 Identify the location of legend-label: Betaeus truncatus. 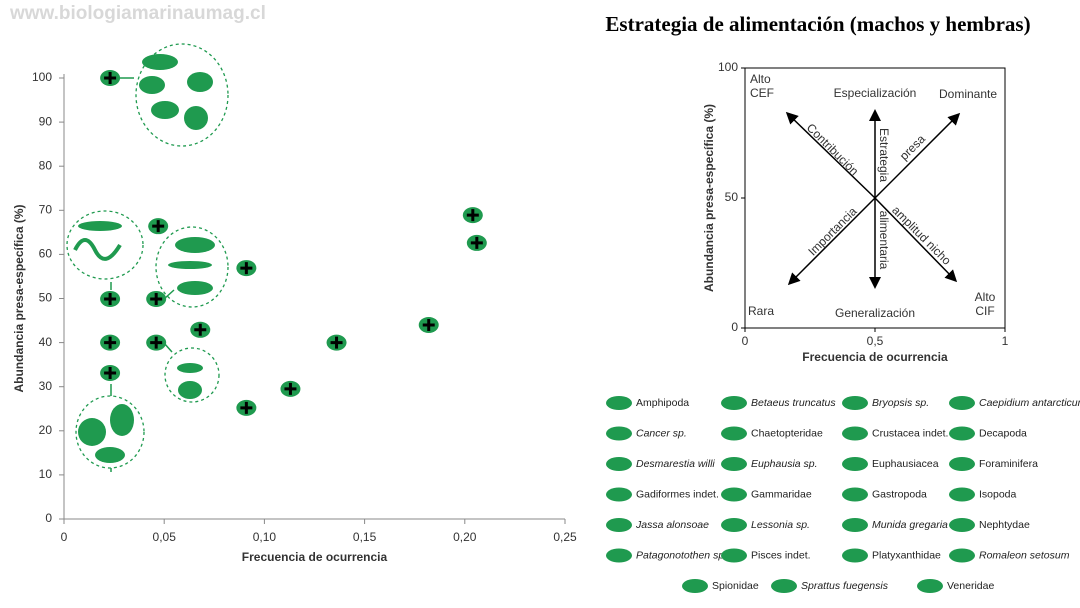
(793, 403).